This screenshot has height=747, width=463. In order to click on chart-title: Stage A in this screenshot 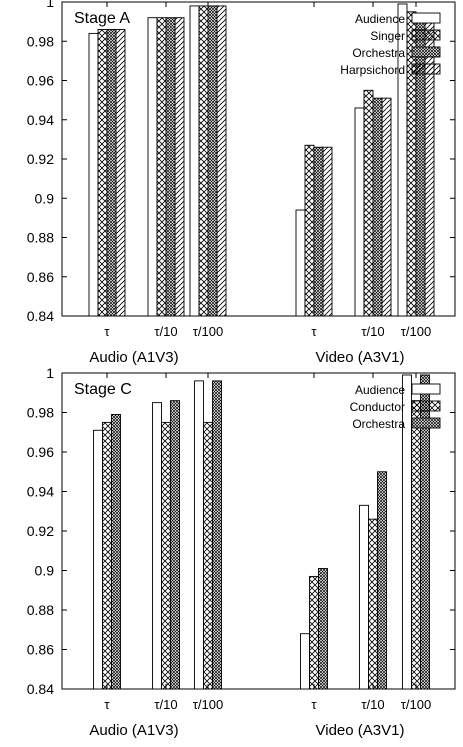, I will do `click(102, 18)`.